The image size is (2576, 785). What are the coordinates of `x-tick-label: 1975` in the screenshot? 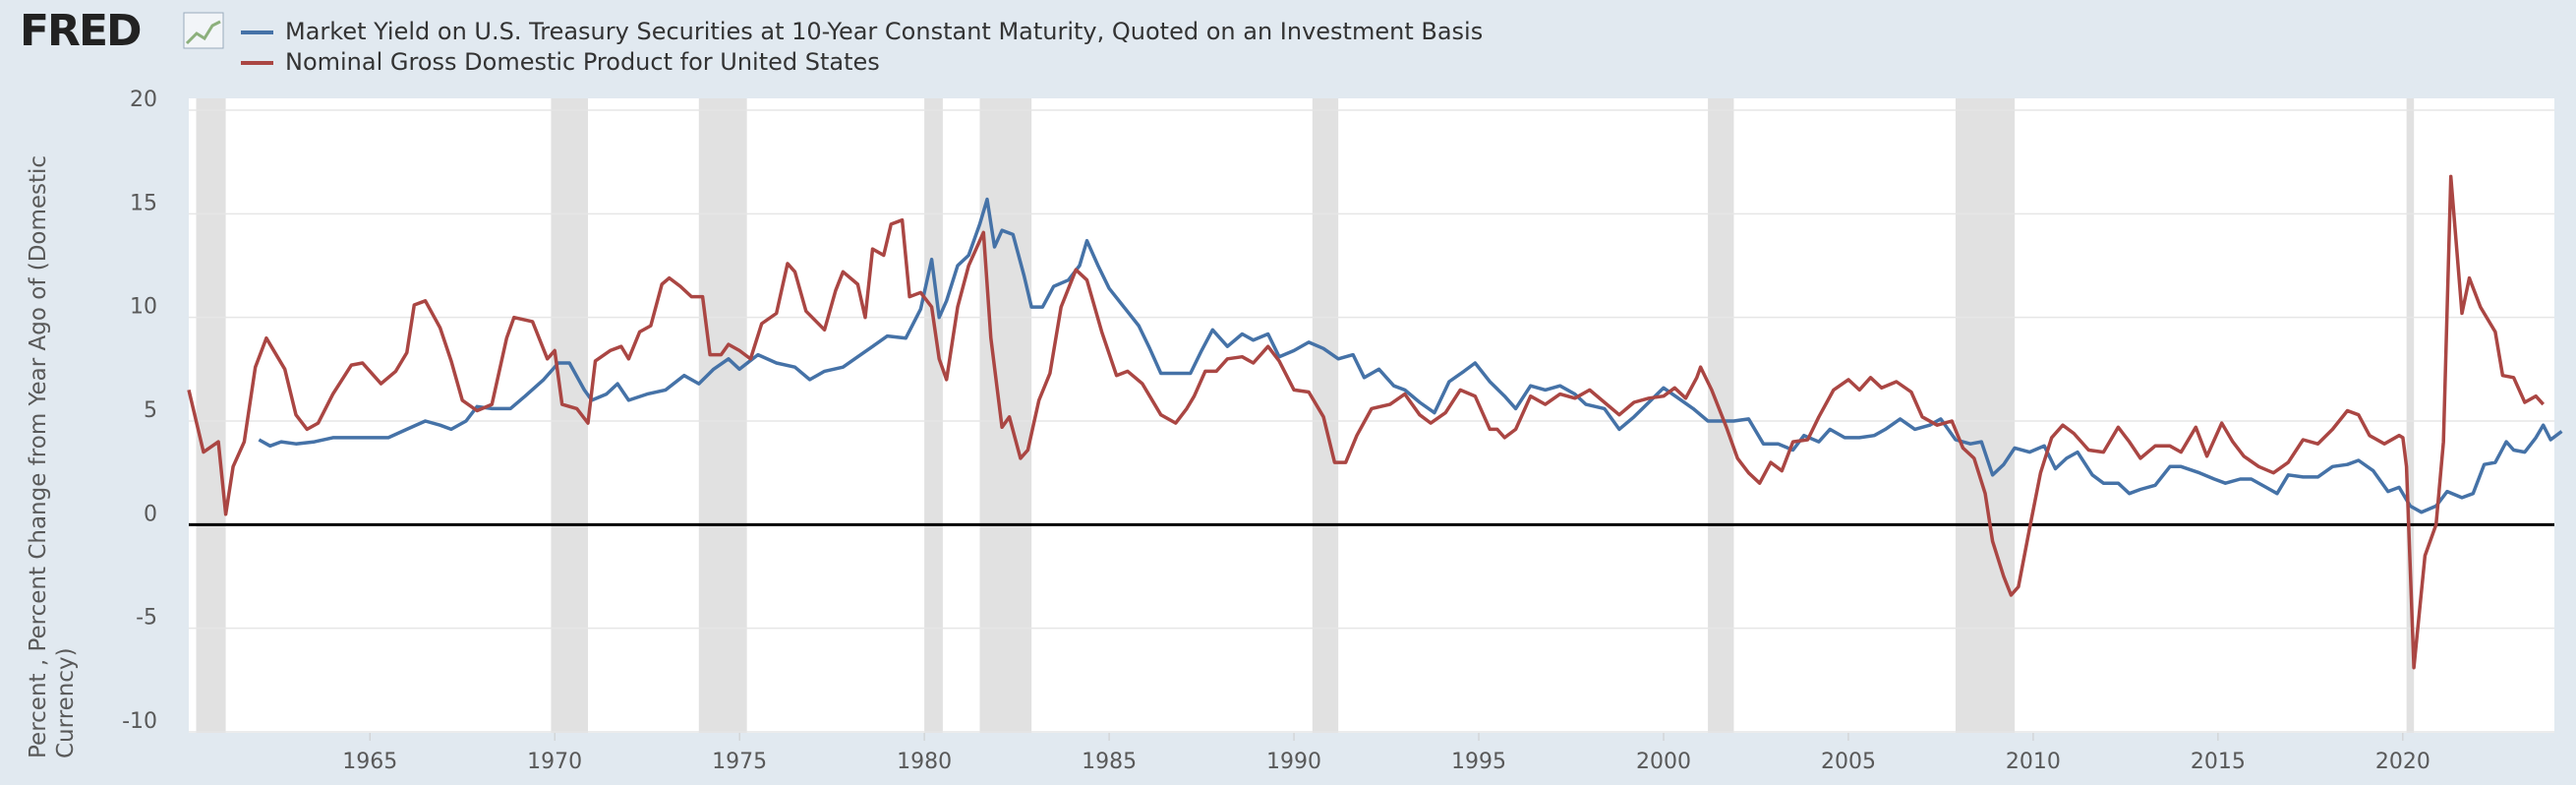 It's located at (739, 762).